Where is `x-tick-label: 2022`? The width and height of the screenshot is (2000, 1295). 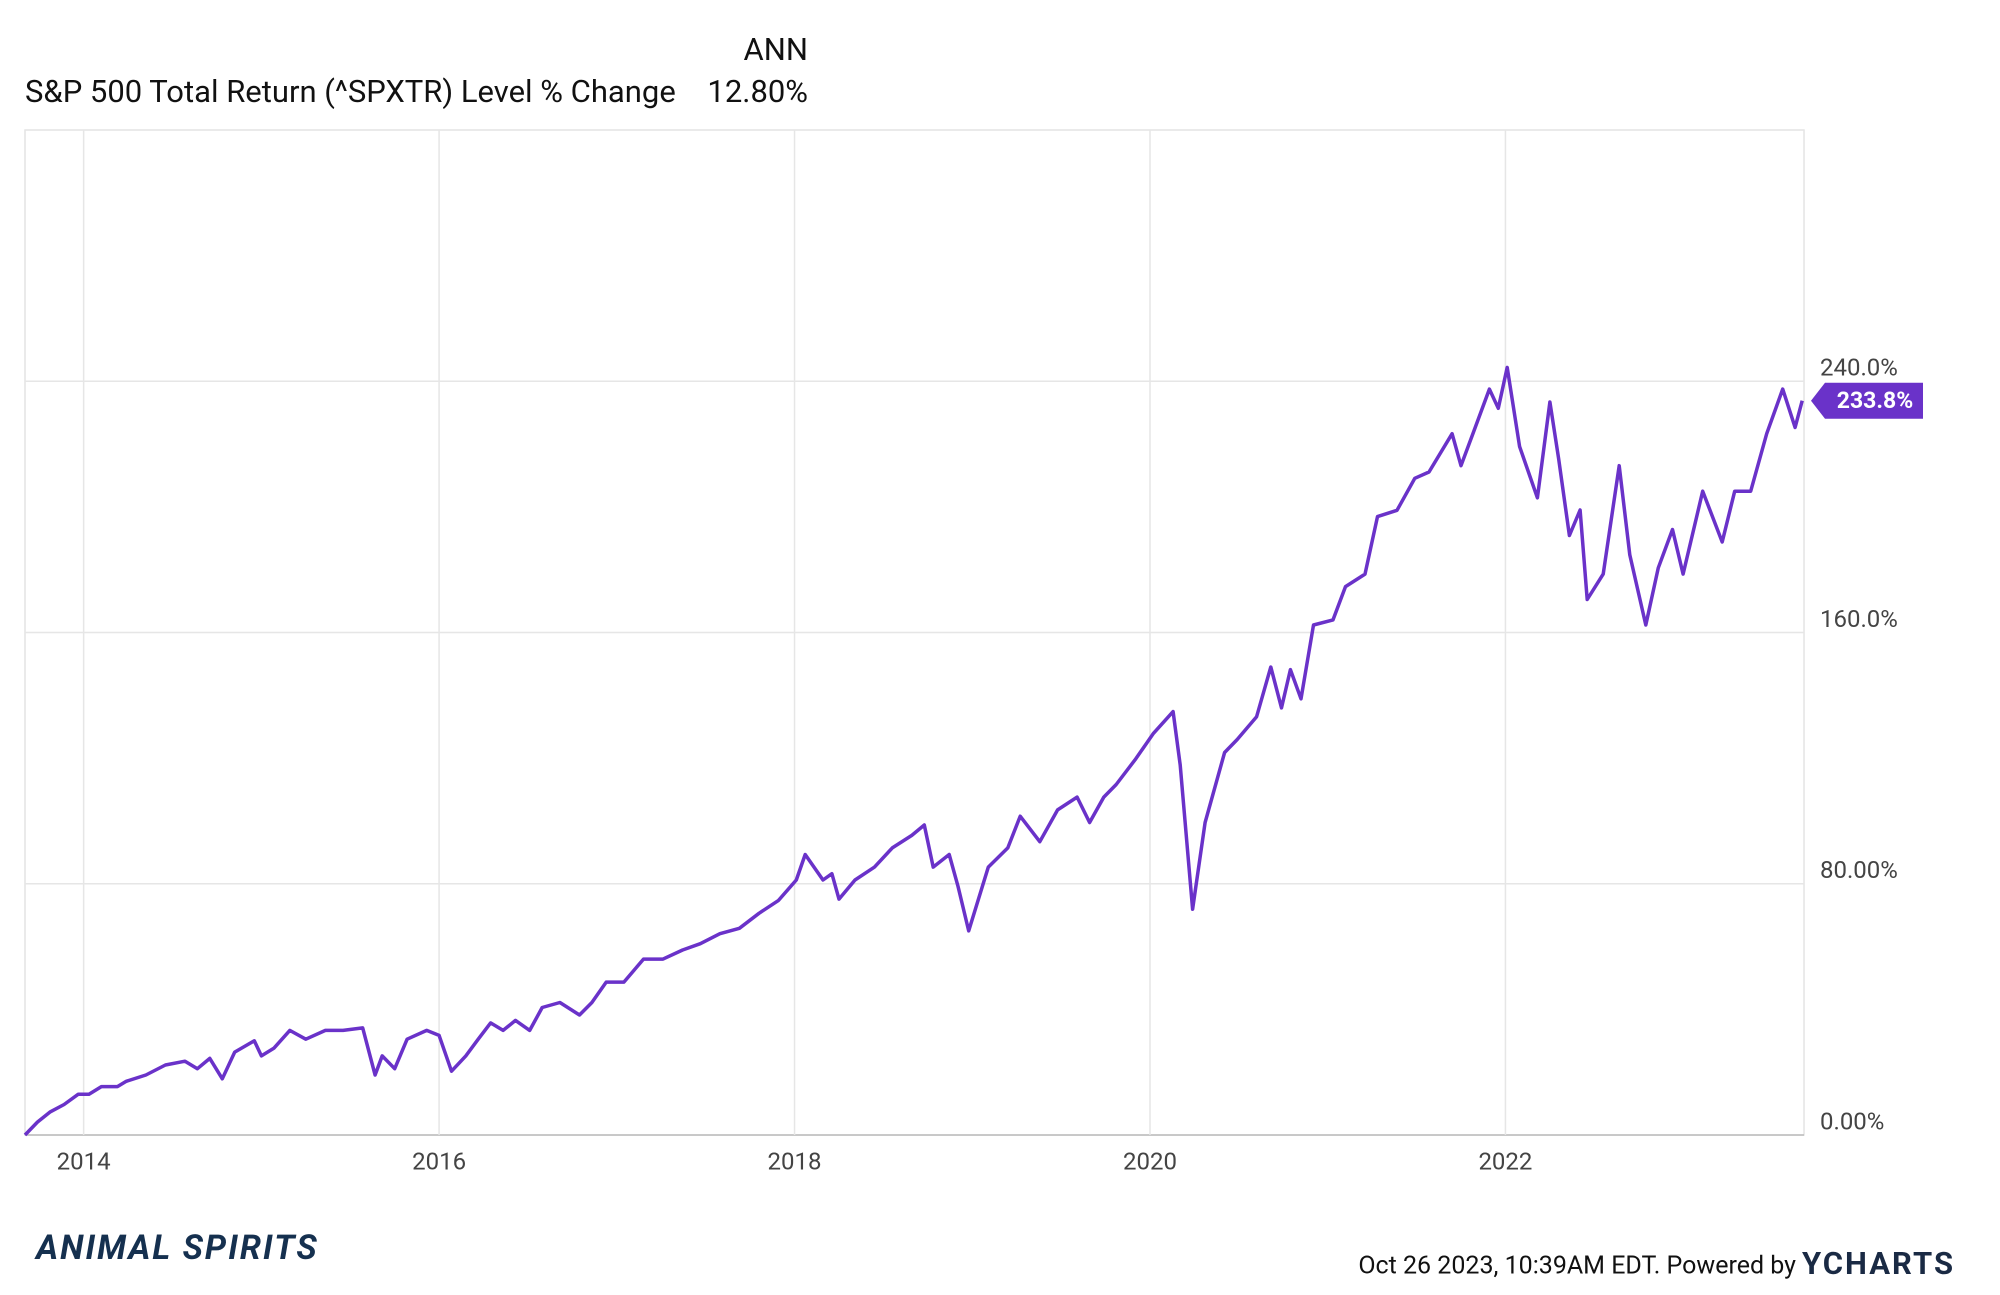
x-tick-label: 2022 is located at coordinates (1505, 1161).